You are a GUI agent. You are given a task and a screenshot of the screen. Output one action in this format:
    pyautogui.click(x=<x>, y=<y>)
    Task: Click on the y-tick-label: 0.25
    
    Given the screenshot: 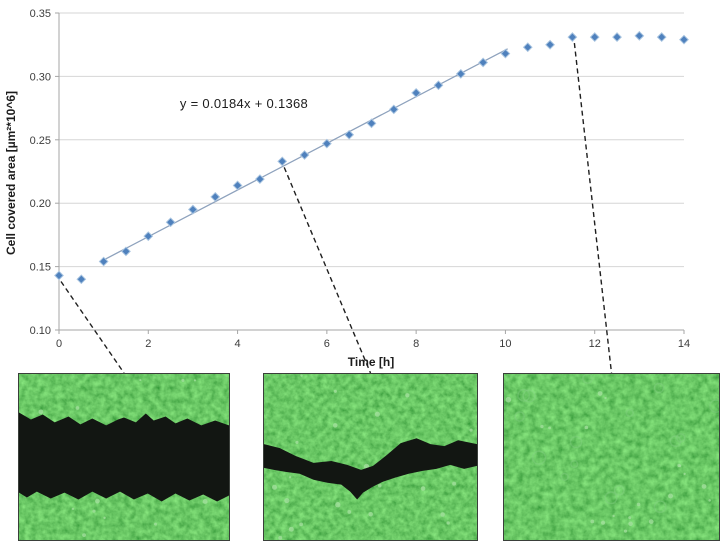 What is the action you would take?
    pyautogui.click(x=40, y=141)
    